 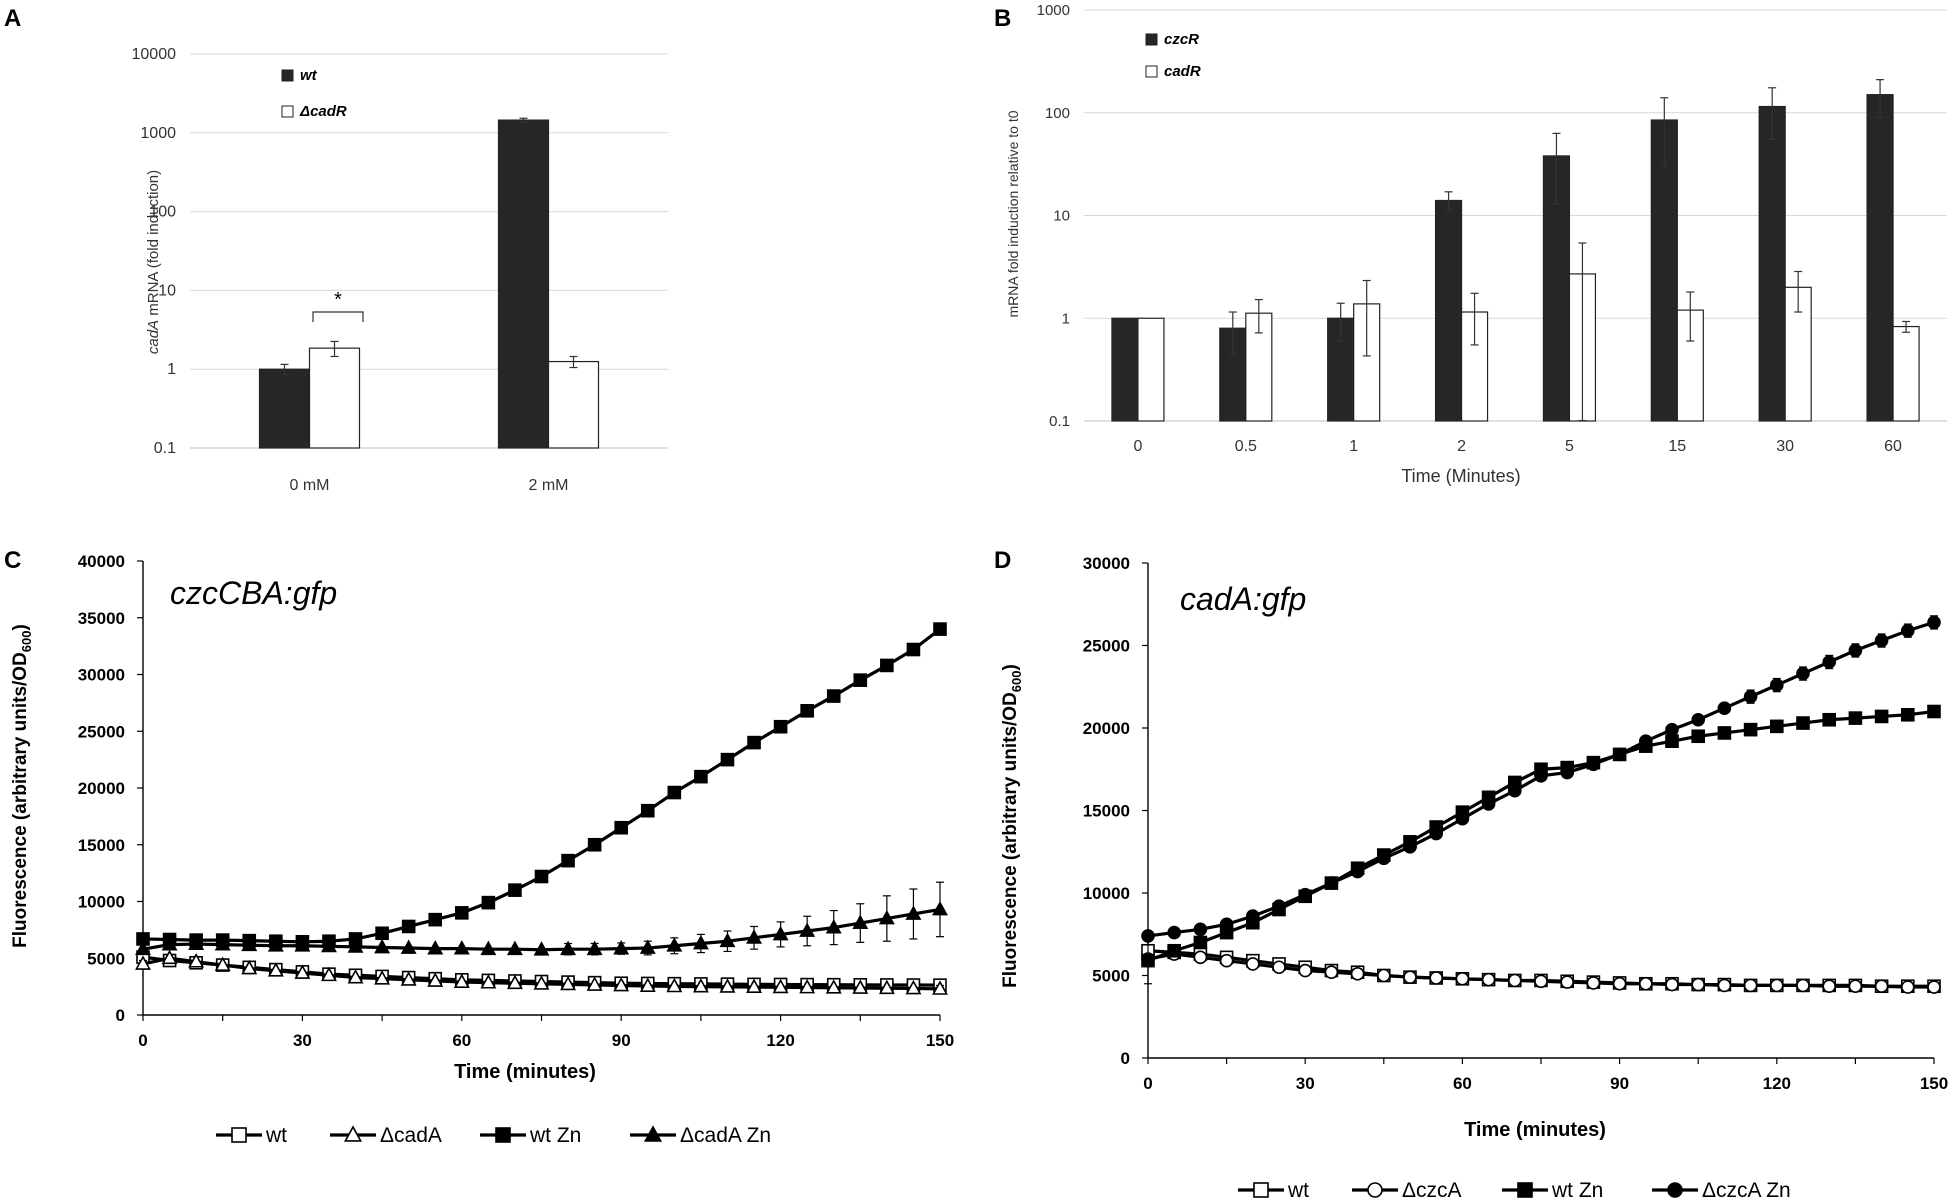 What do you see at coordinates (1461, 446) in the screenshot?
I see `x-category-label: 2` at bounding box center [1461, 446].